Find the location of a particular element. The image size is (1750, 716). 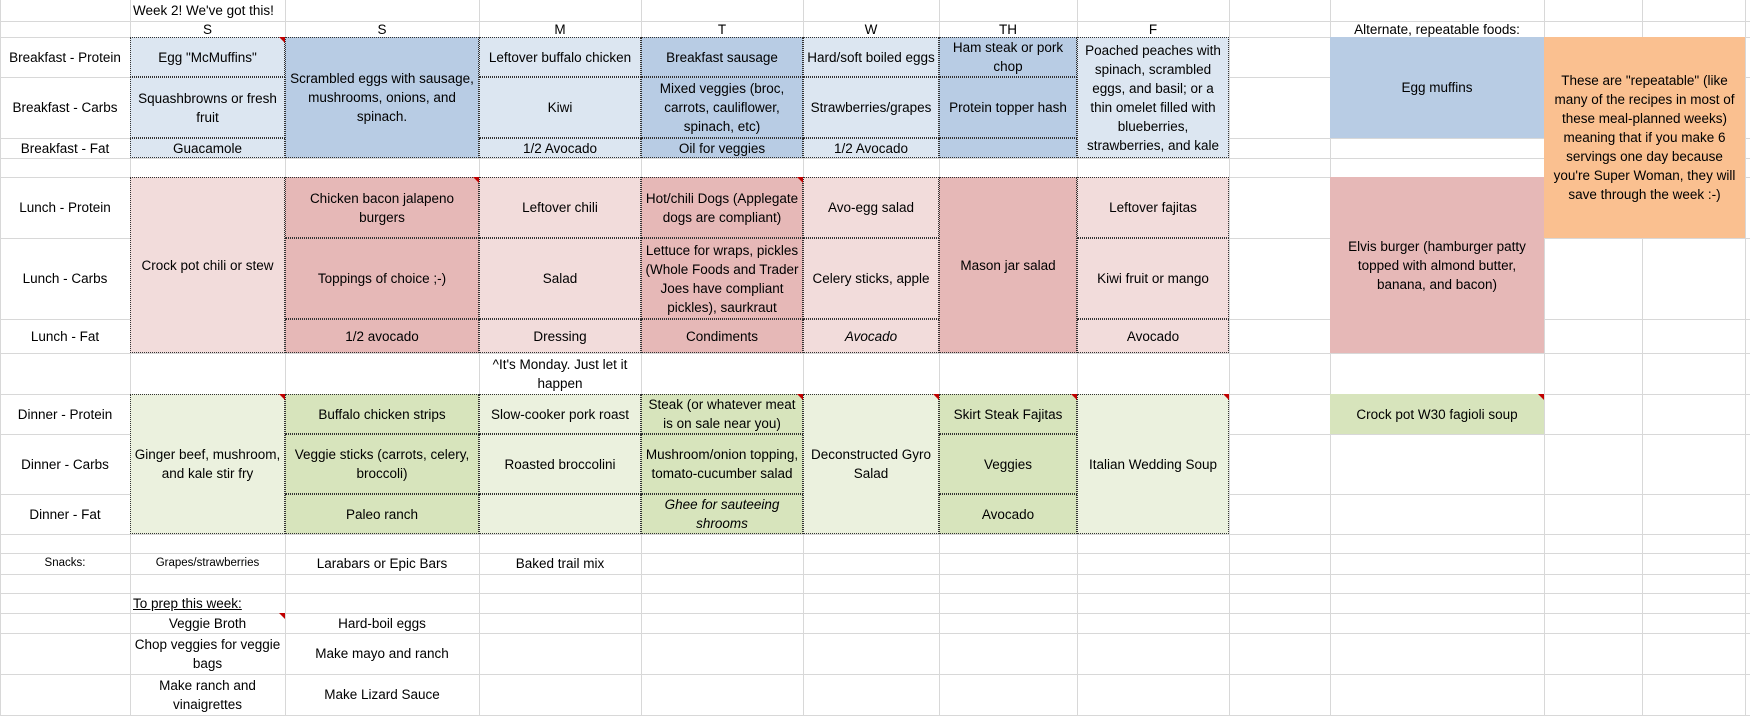

row-label-lunch-carbs: Lunch - Carbs is located at coordinates (65, 278).